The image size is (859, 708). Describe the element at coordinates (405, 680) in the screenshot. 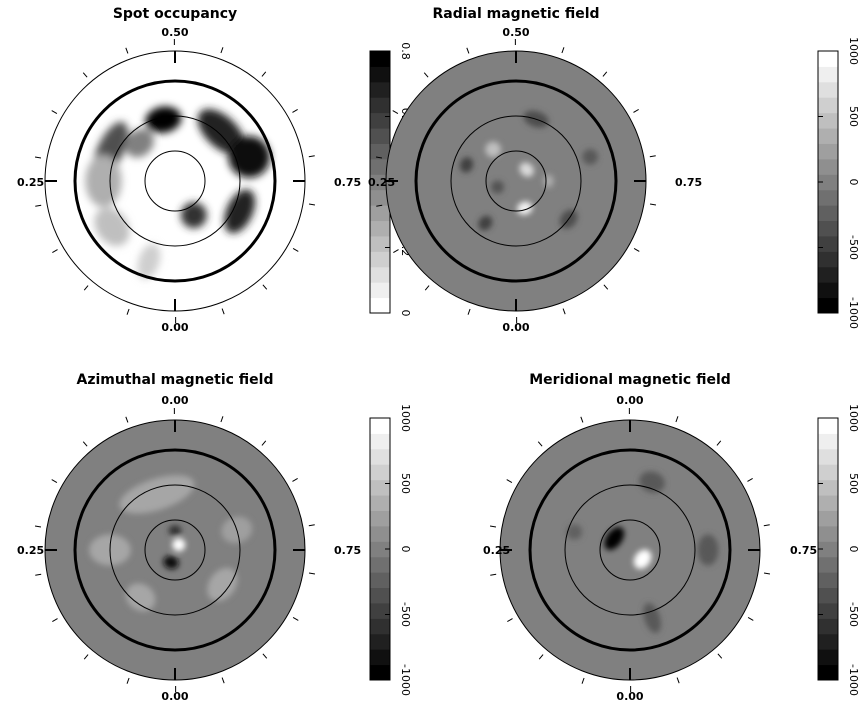

I see `colorbar-tick-label: -1000` at that location.